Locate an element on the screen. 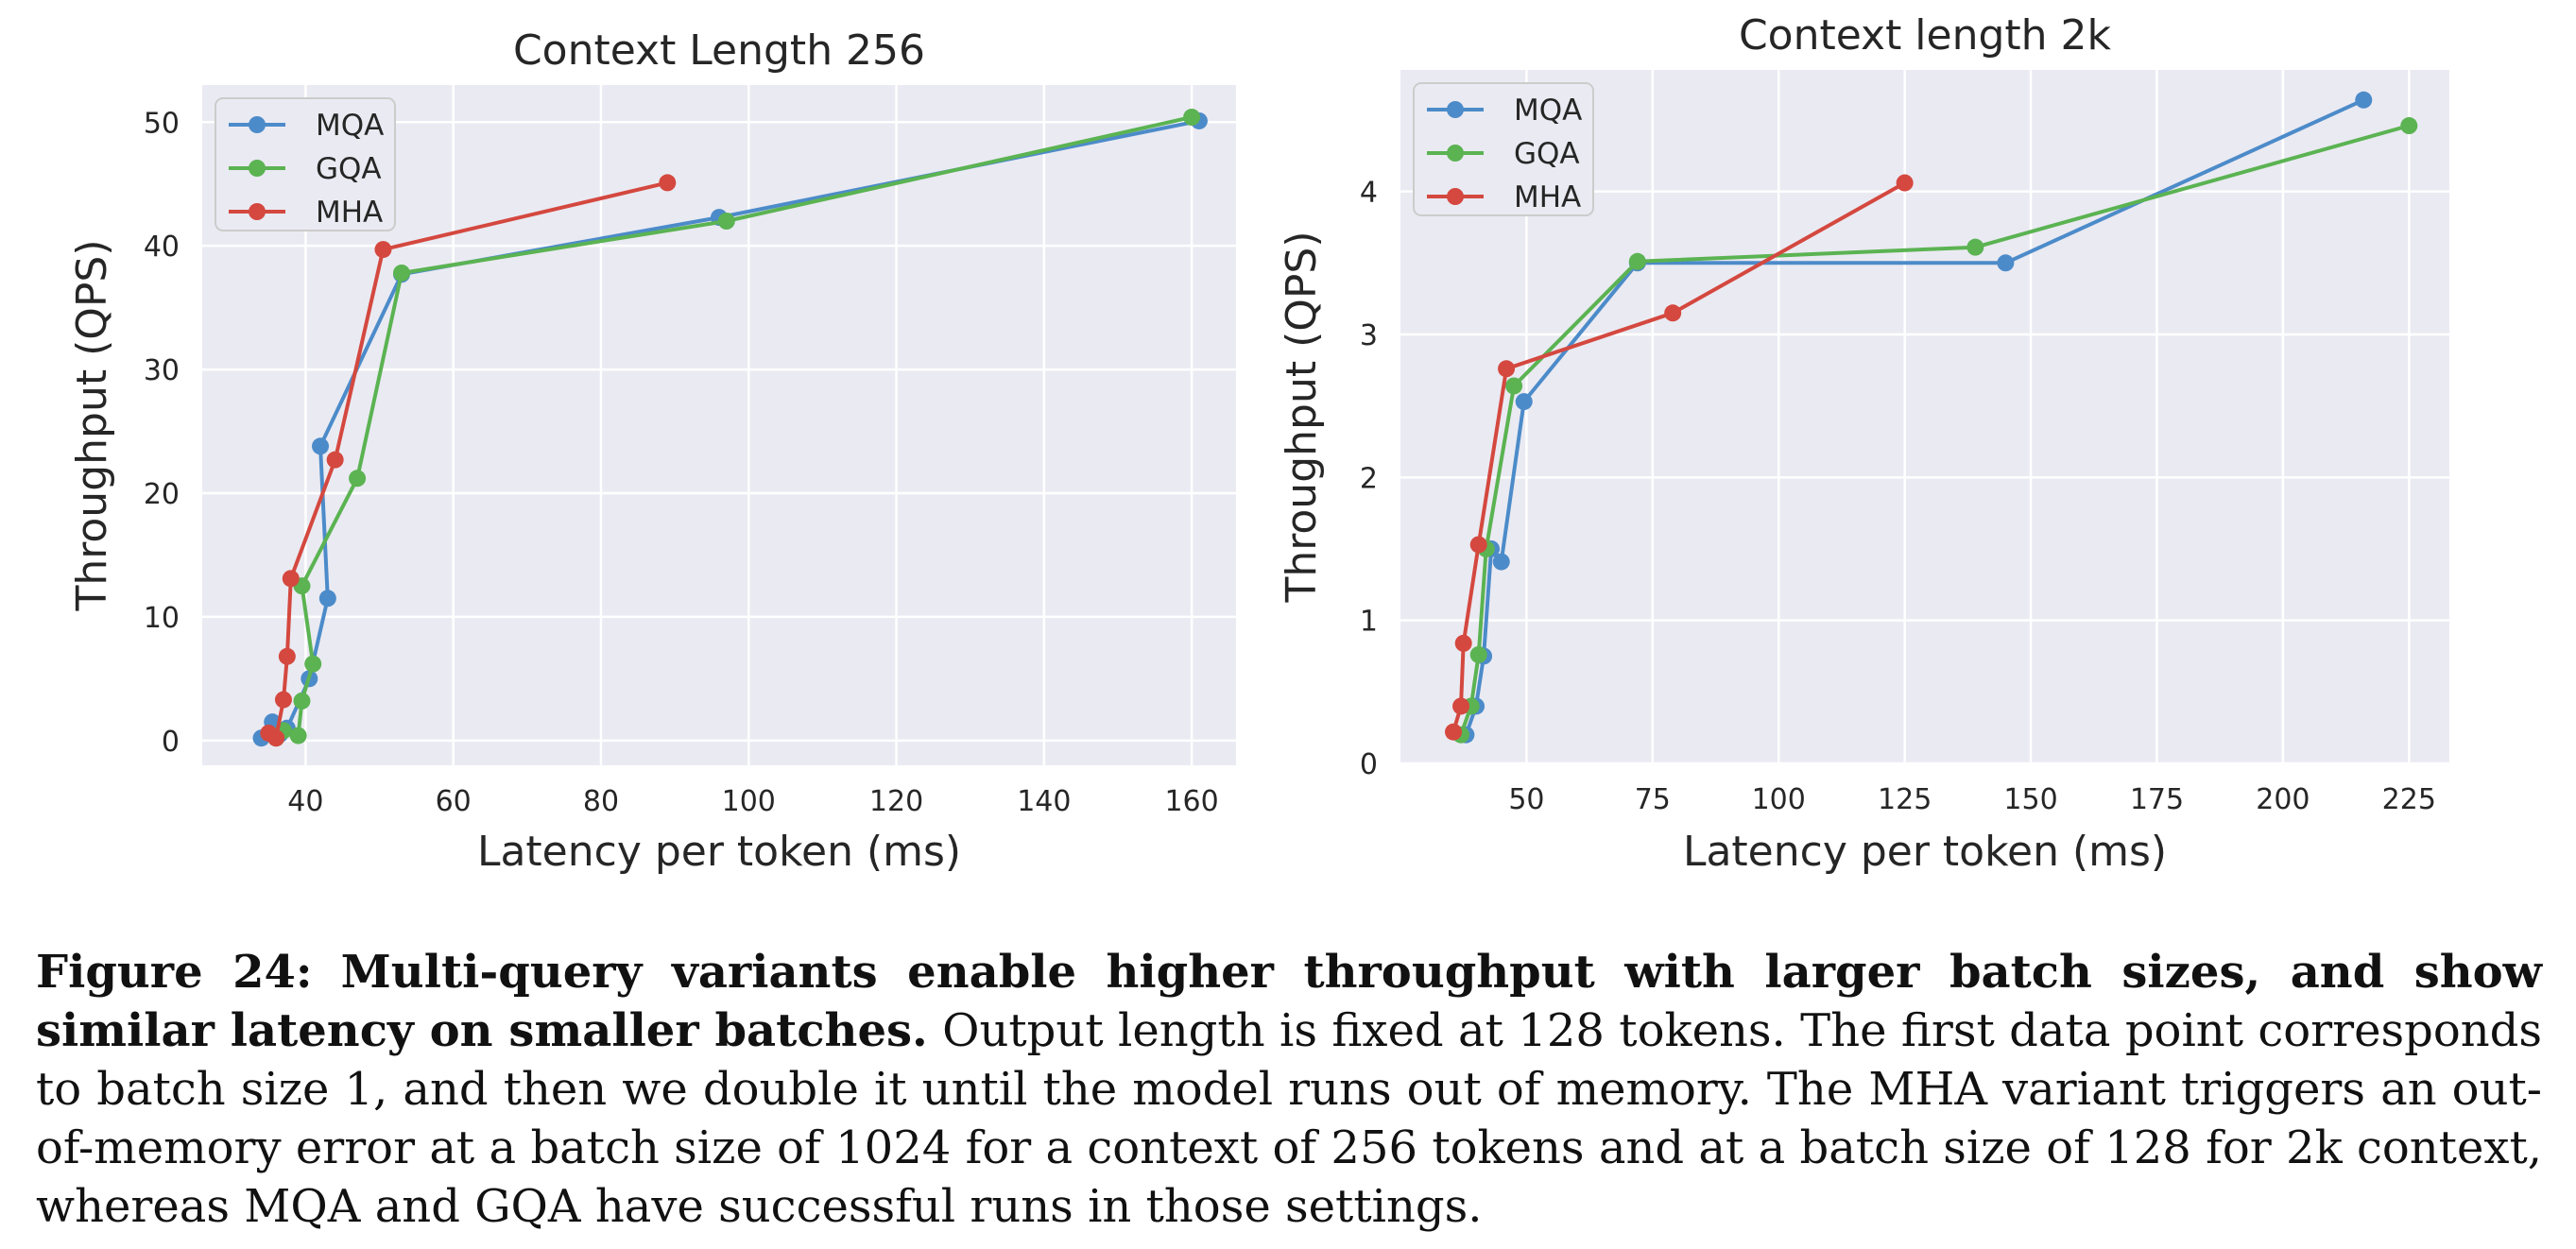 The width and height of the screenshot is (2576, 1249). x-tick-label: 50 is located at coordinates (1526, 799).